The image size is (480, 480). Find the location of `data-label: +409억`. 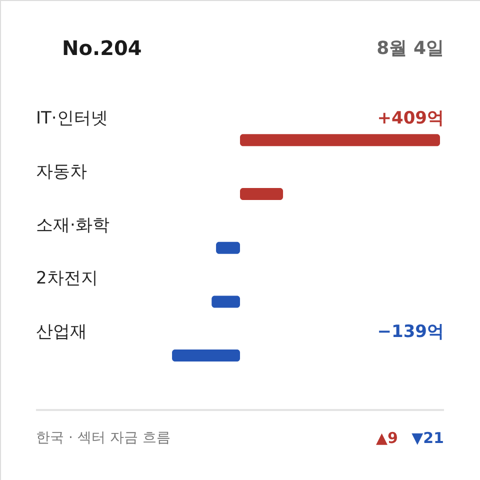

data-label: +409억 is located at coordinates (410, 118).